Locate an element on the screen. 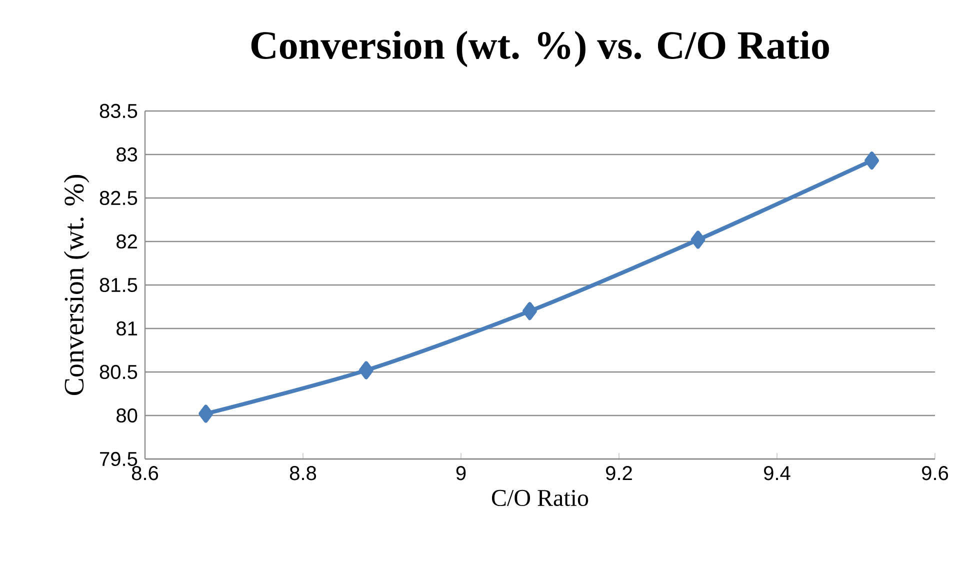  x-tick-label: 8.6 is located at coordinates (145, 473).